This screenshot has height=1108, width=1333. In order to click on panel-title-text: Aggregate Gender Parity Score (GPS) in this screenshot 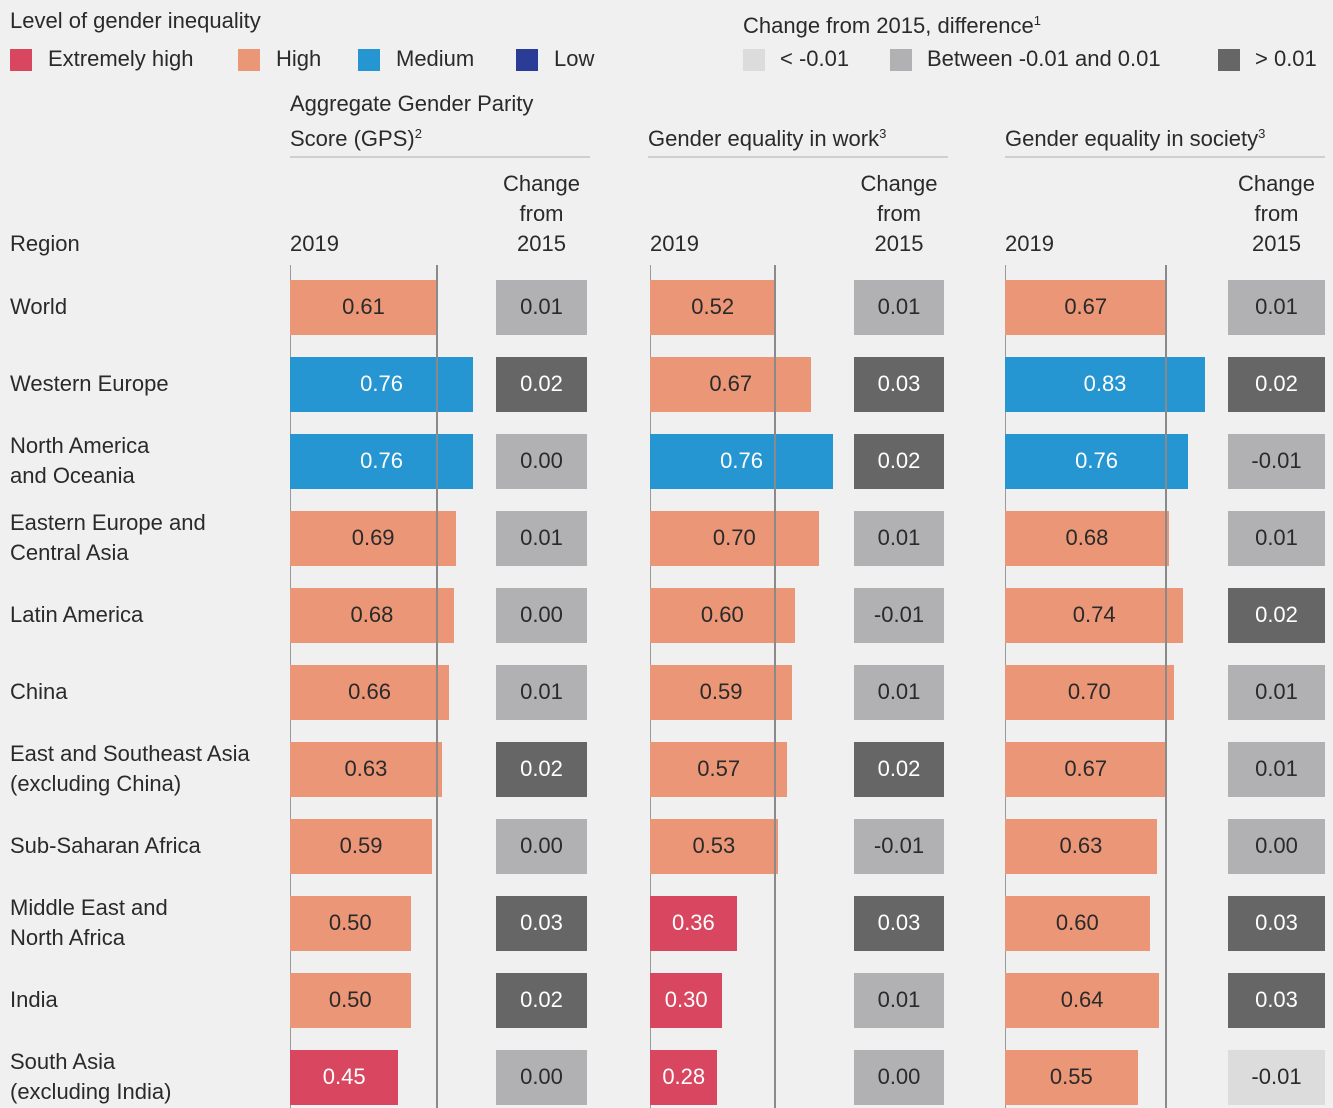, I will do `click(412, 121)`.